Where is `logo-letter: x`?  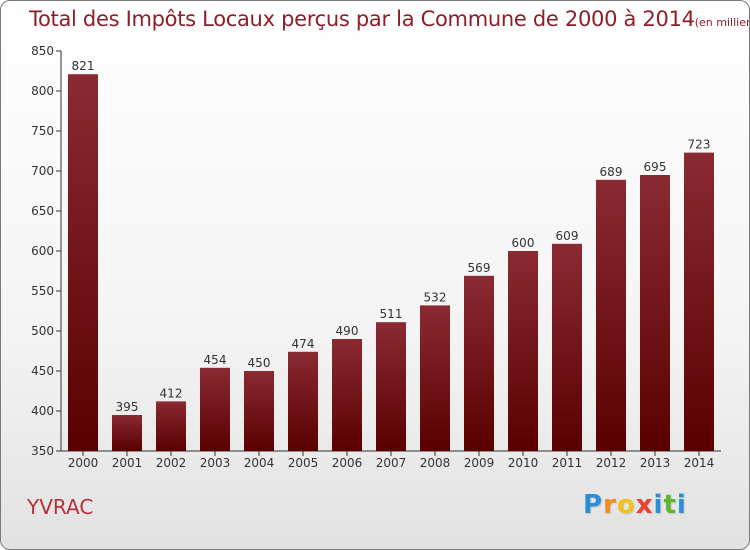
logo-letter: x is located at coordinates (644, 505).